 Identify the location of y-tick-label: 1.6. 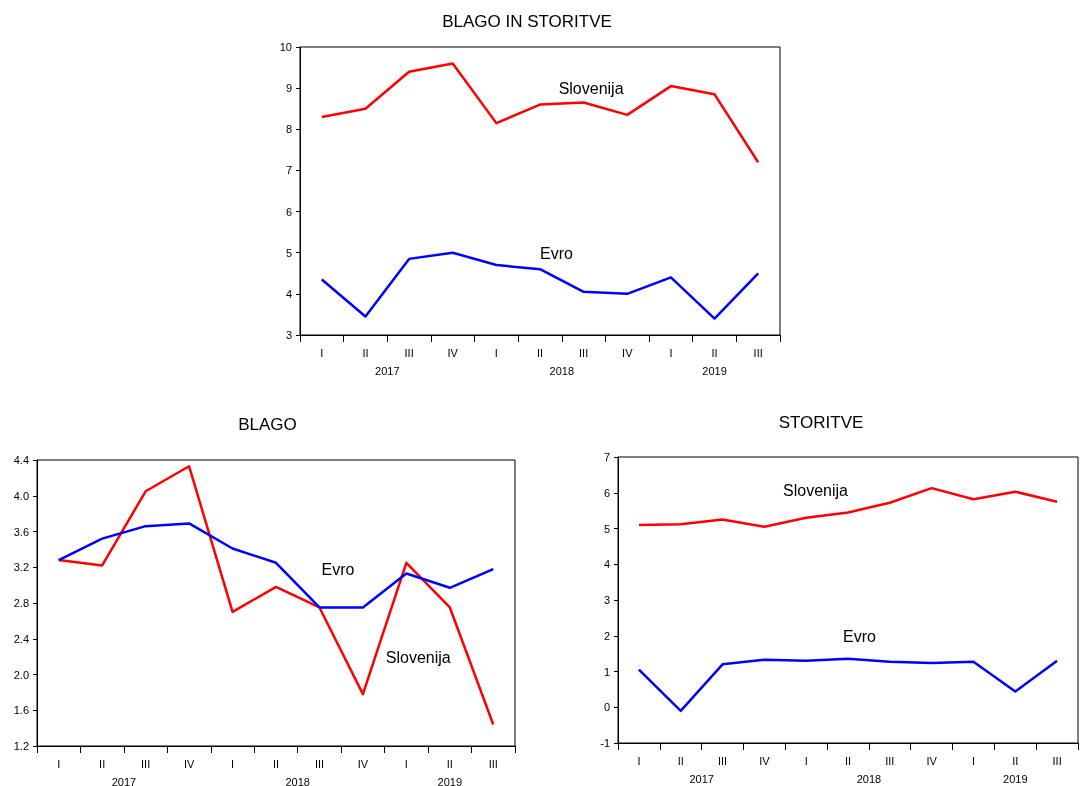
(21, 710).